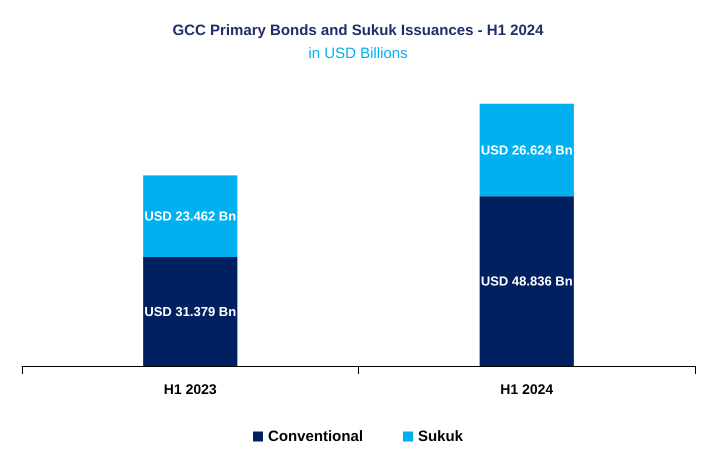  Describe the element at coordinates (316, 436) in the screenshot. I see `legend-label: Conventional` at that location.